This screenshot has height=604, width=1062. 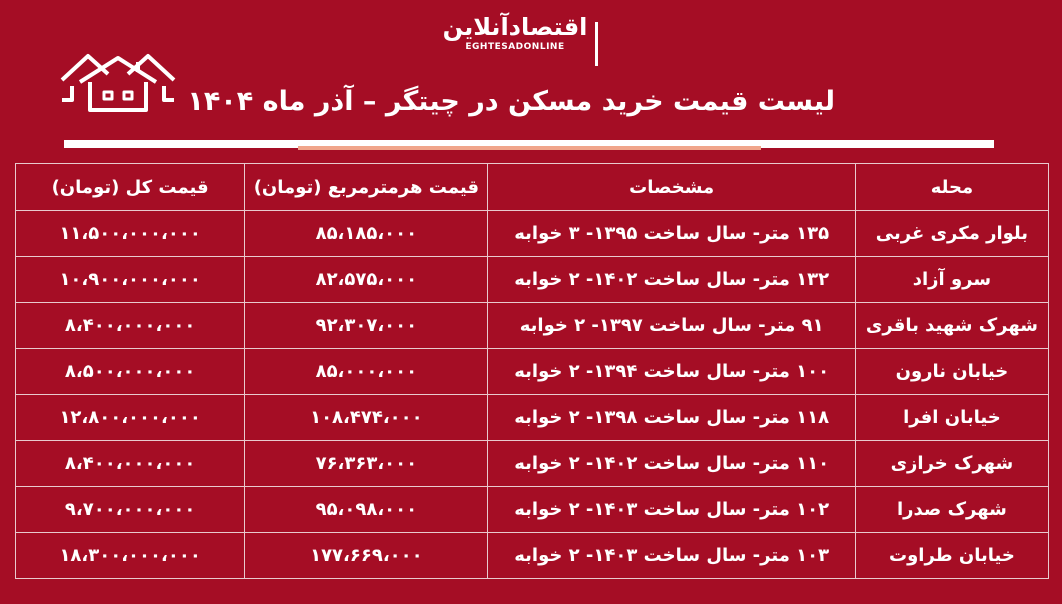 I want to click on brand-logo: اقتصادآنلاین EGHTESADONLINE, so click(x=515, y=39).